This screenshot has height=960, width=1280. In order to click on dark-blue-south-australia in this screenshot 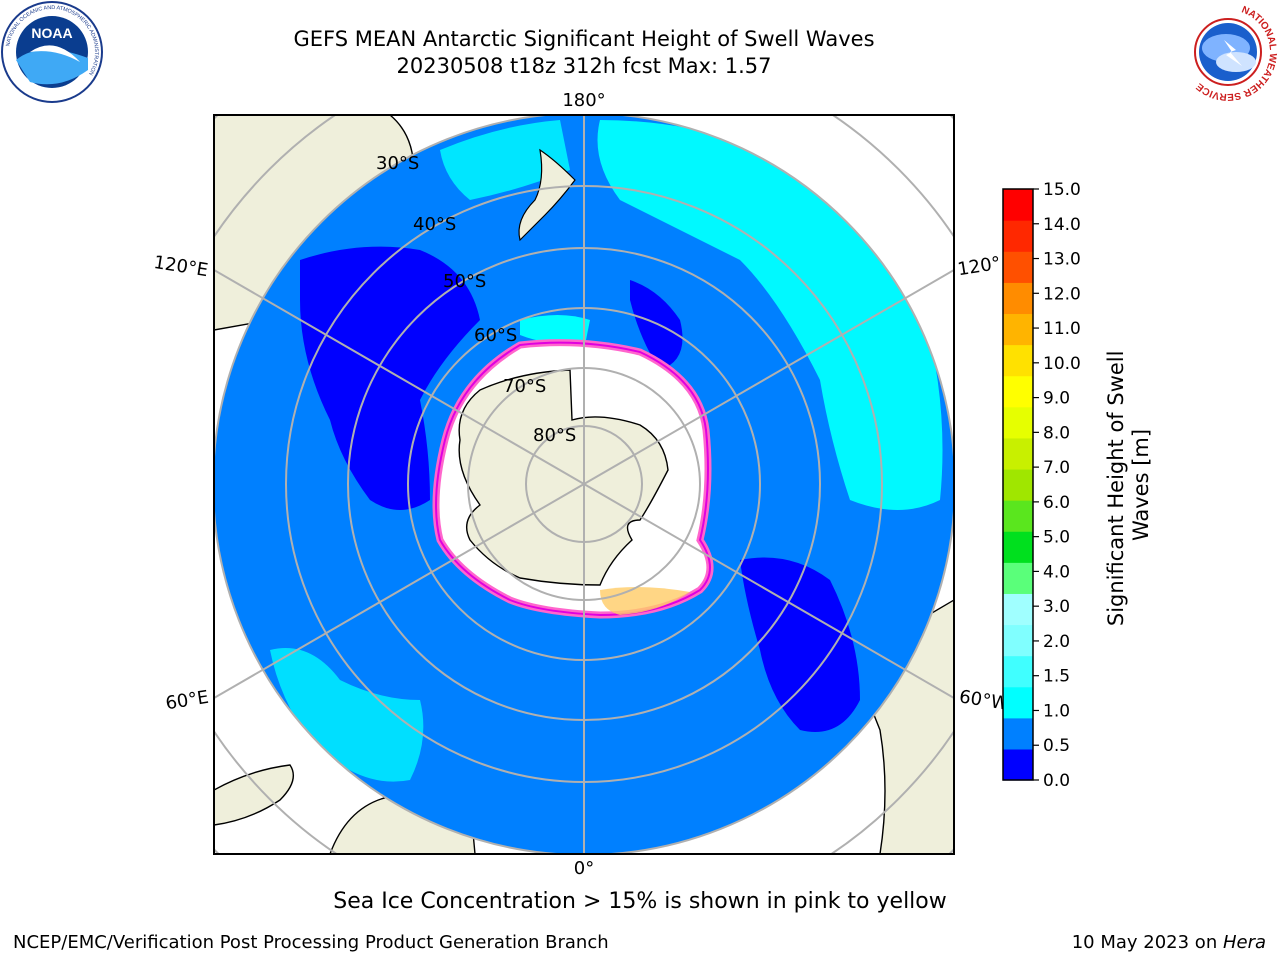, I will do `click(390, 378)`.